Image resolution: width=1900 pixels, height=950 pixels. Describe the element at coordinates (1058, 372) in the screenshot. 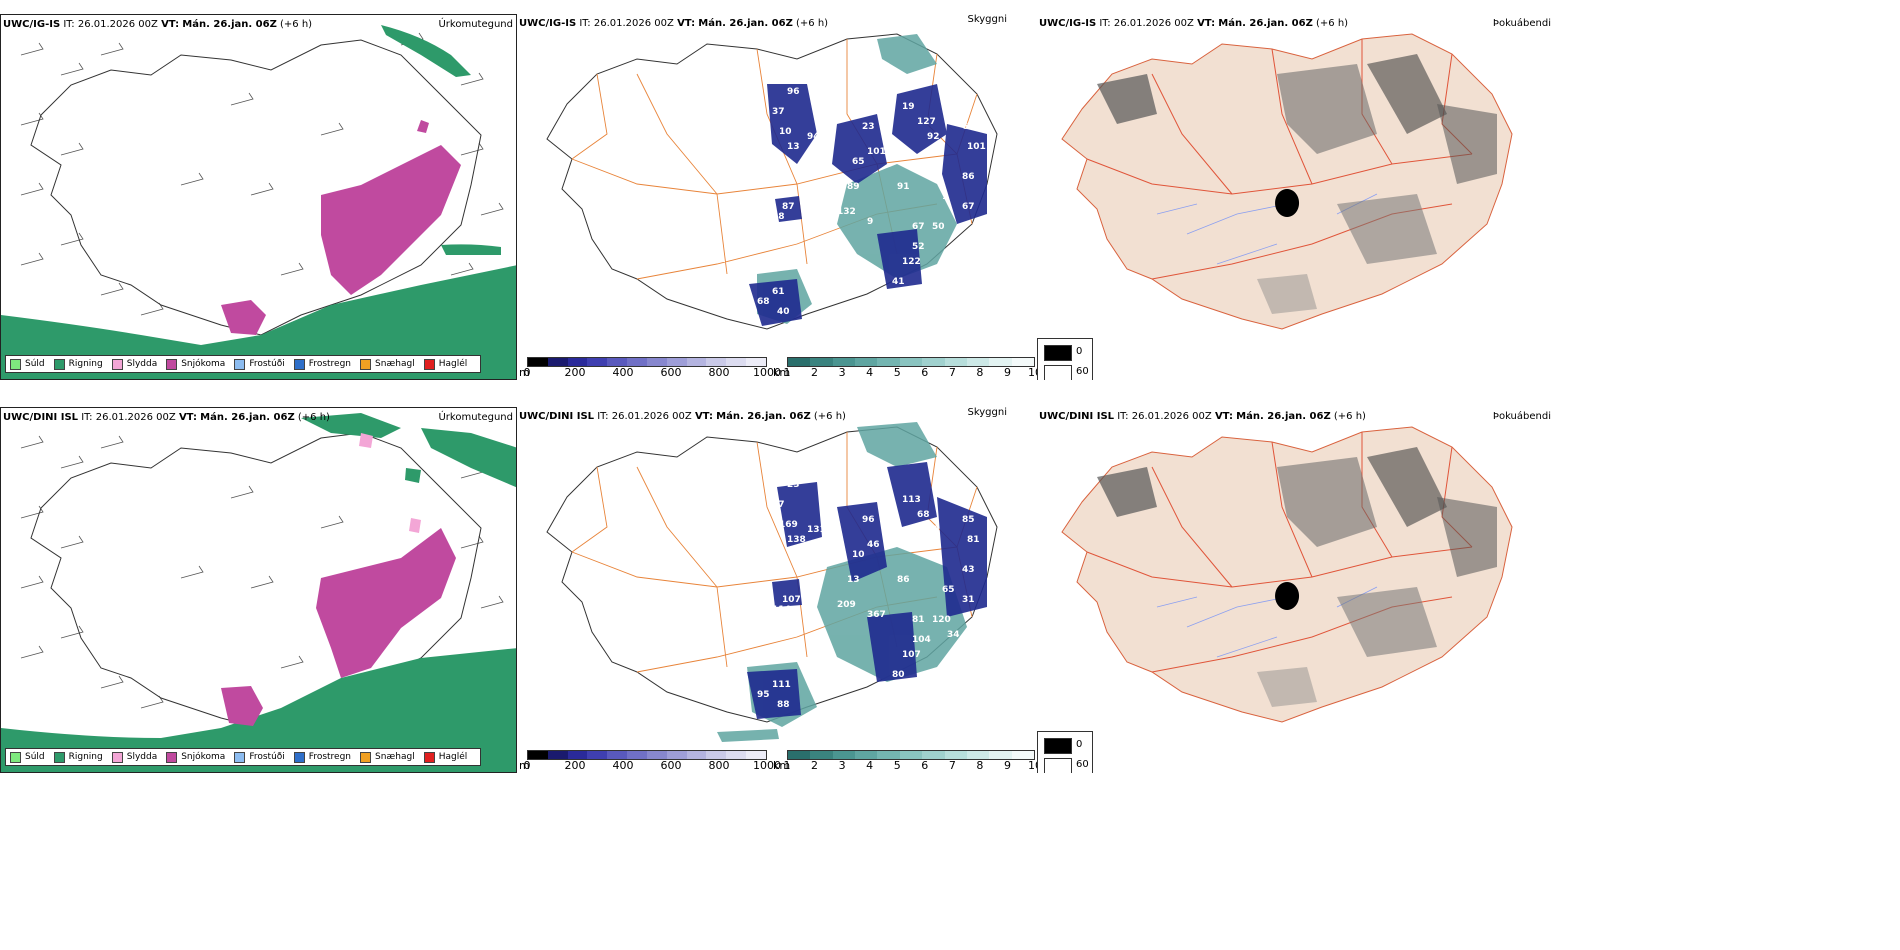

I see `fog-key-white-swatch` at that location.